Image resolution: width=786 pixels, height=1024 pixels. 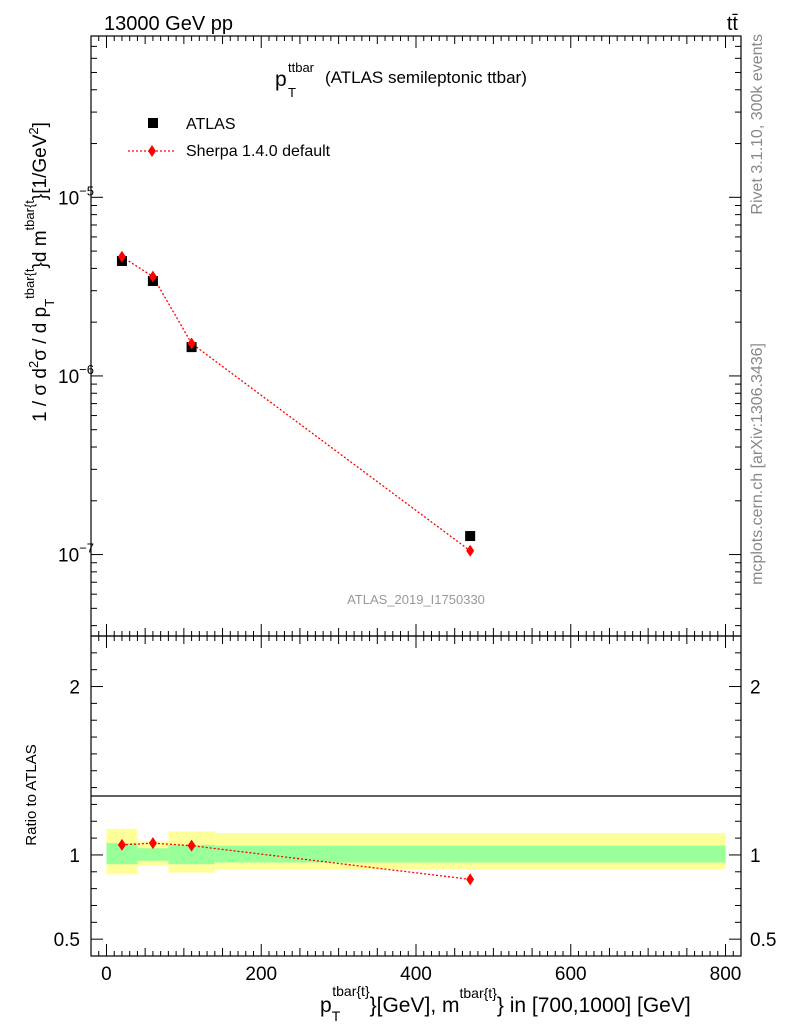 What do you see at coordinates (152, 151) in the screenshot?
I see `legend-sherpa-marker` at bounding box center [152, 151].